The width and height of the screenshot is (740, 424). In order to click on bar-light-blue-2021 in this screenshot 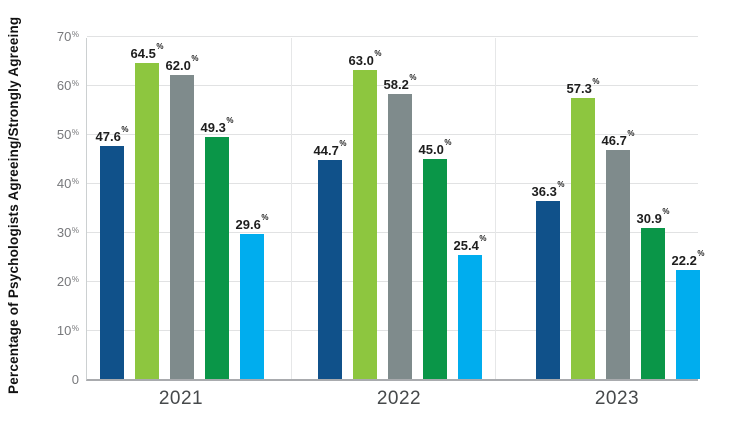, I will do `click(252, 306)`.